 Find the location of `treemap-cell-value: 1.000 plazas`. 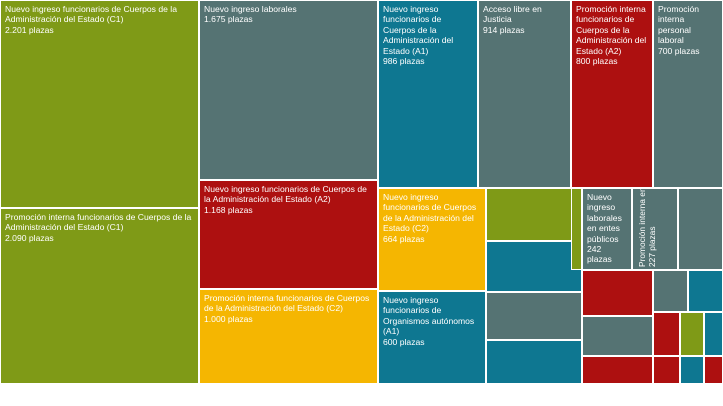

treemap-cell-value: 1.000 plazas is located at coordinates (228, 318).